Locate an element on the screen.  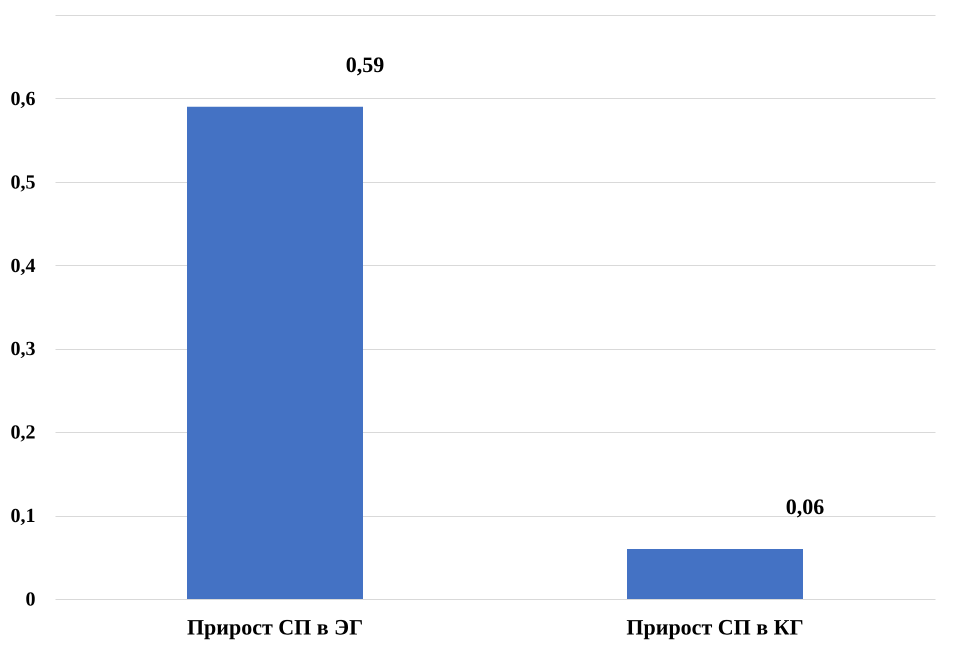
y-tick-label: 0,4 is located at coordinates (23, 265).